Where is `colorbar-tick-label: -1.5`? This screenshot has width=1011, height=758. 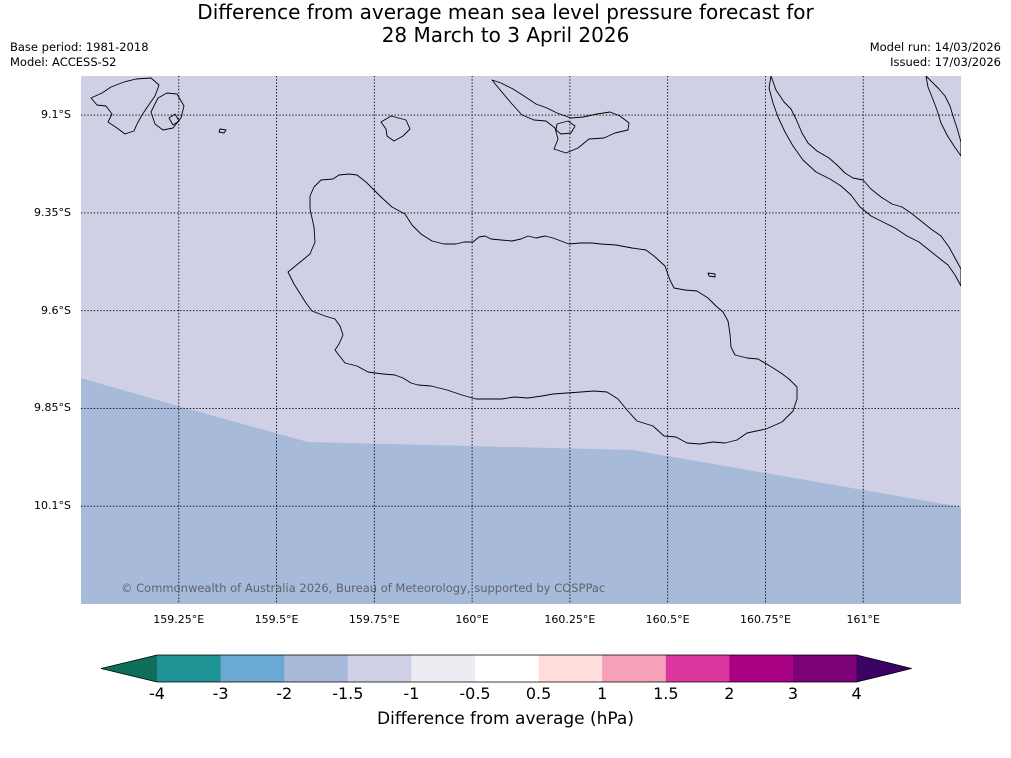 colorbar-tick-label: -1.5 is located at coordinates (348, 693).